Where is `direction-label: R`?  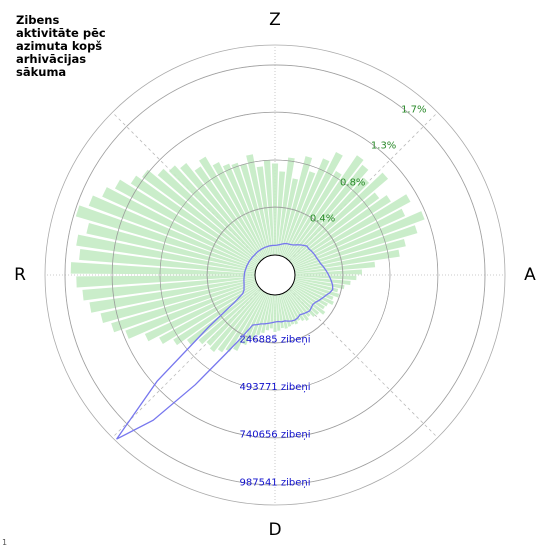 direction-label: R is located at coordinates (20, 275).